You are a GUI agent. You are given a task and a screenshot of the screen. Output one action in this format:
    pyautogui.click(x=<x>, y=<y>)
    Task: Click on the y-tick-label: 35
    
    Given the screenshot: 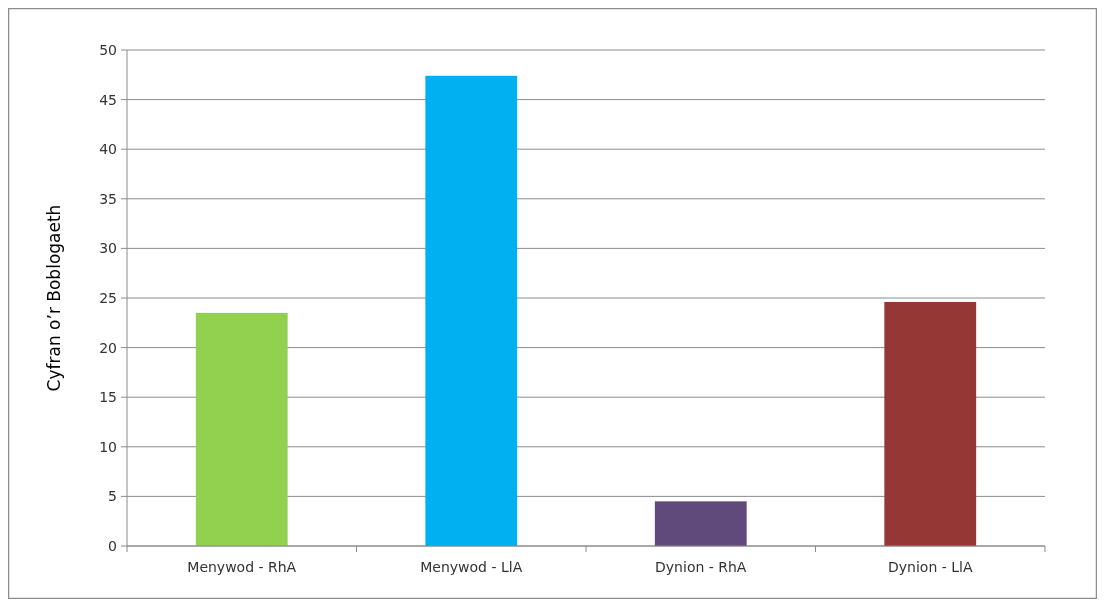 What is the action you would take?
    pyautogui.click(x=108, y=198)
    